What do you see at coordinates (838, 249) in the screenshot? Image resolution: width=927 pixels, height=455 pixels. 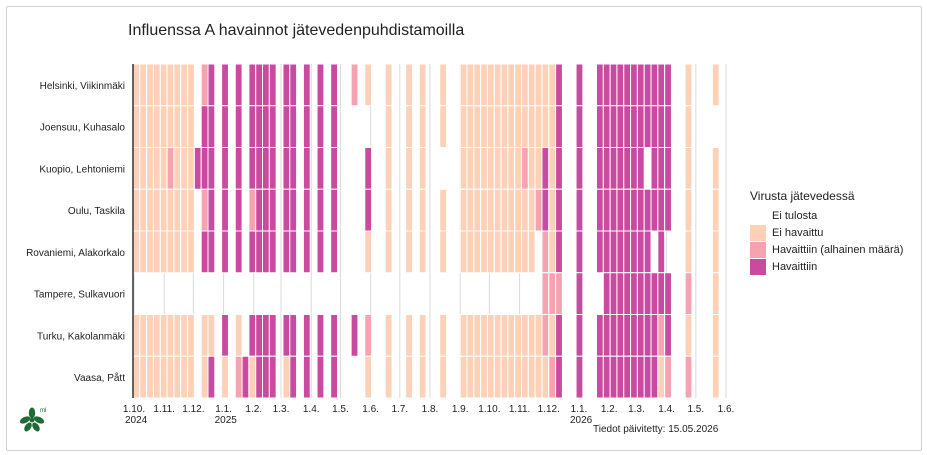 I see `legend-label: Havaittiin (alhainen määrä)` at bounding box center [838, 249].